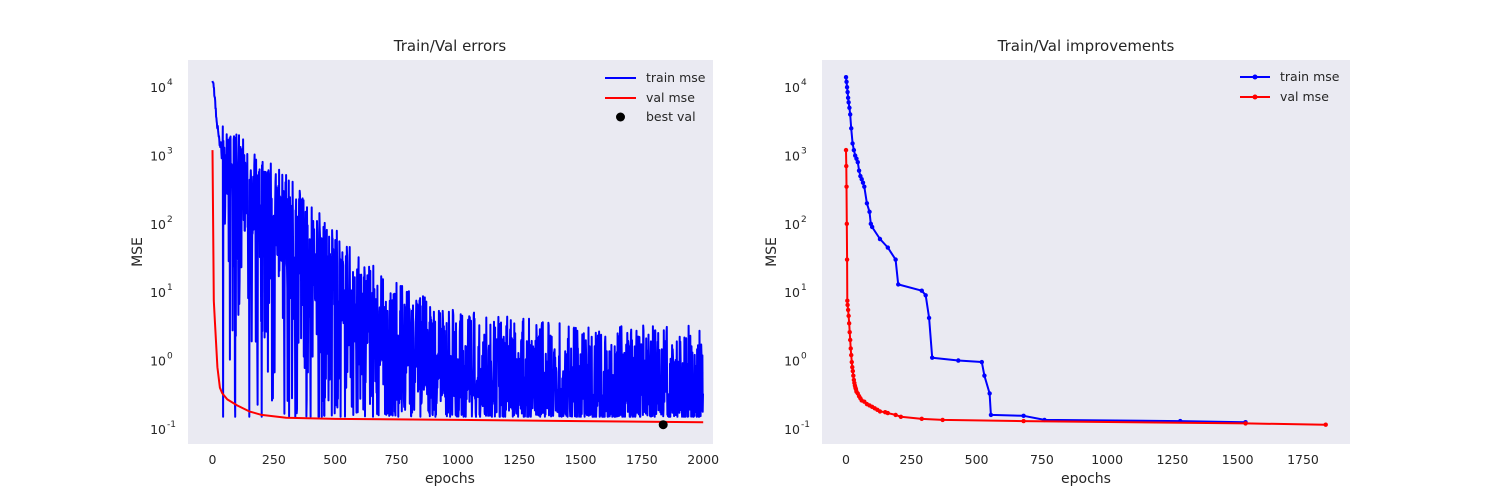 The height and width of the screenshot is (500, 1500). What do you see at coordinates (911, 459) in the screenshot?
I see `x-tick-label: 250` at bounding box center [911, 459].